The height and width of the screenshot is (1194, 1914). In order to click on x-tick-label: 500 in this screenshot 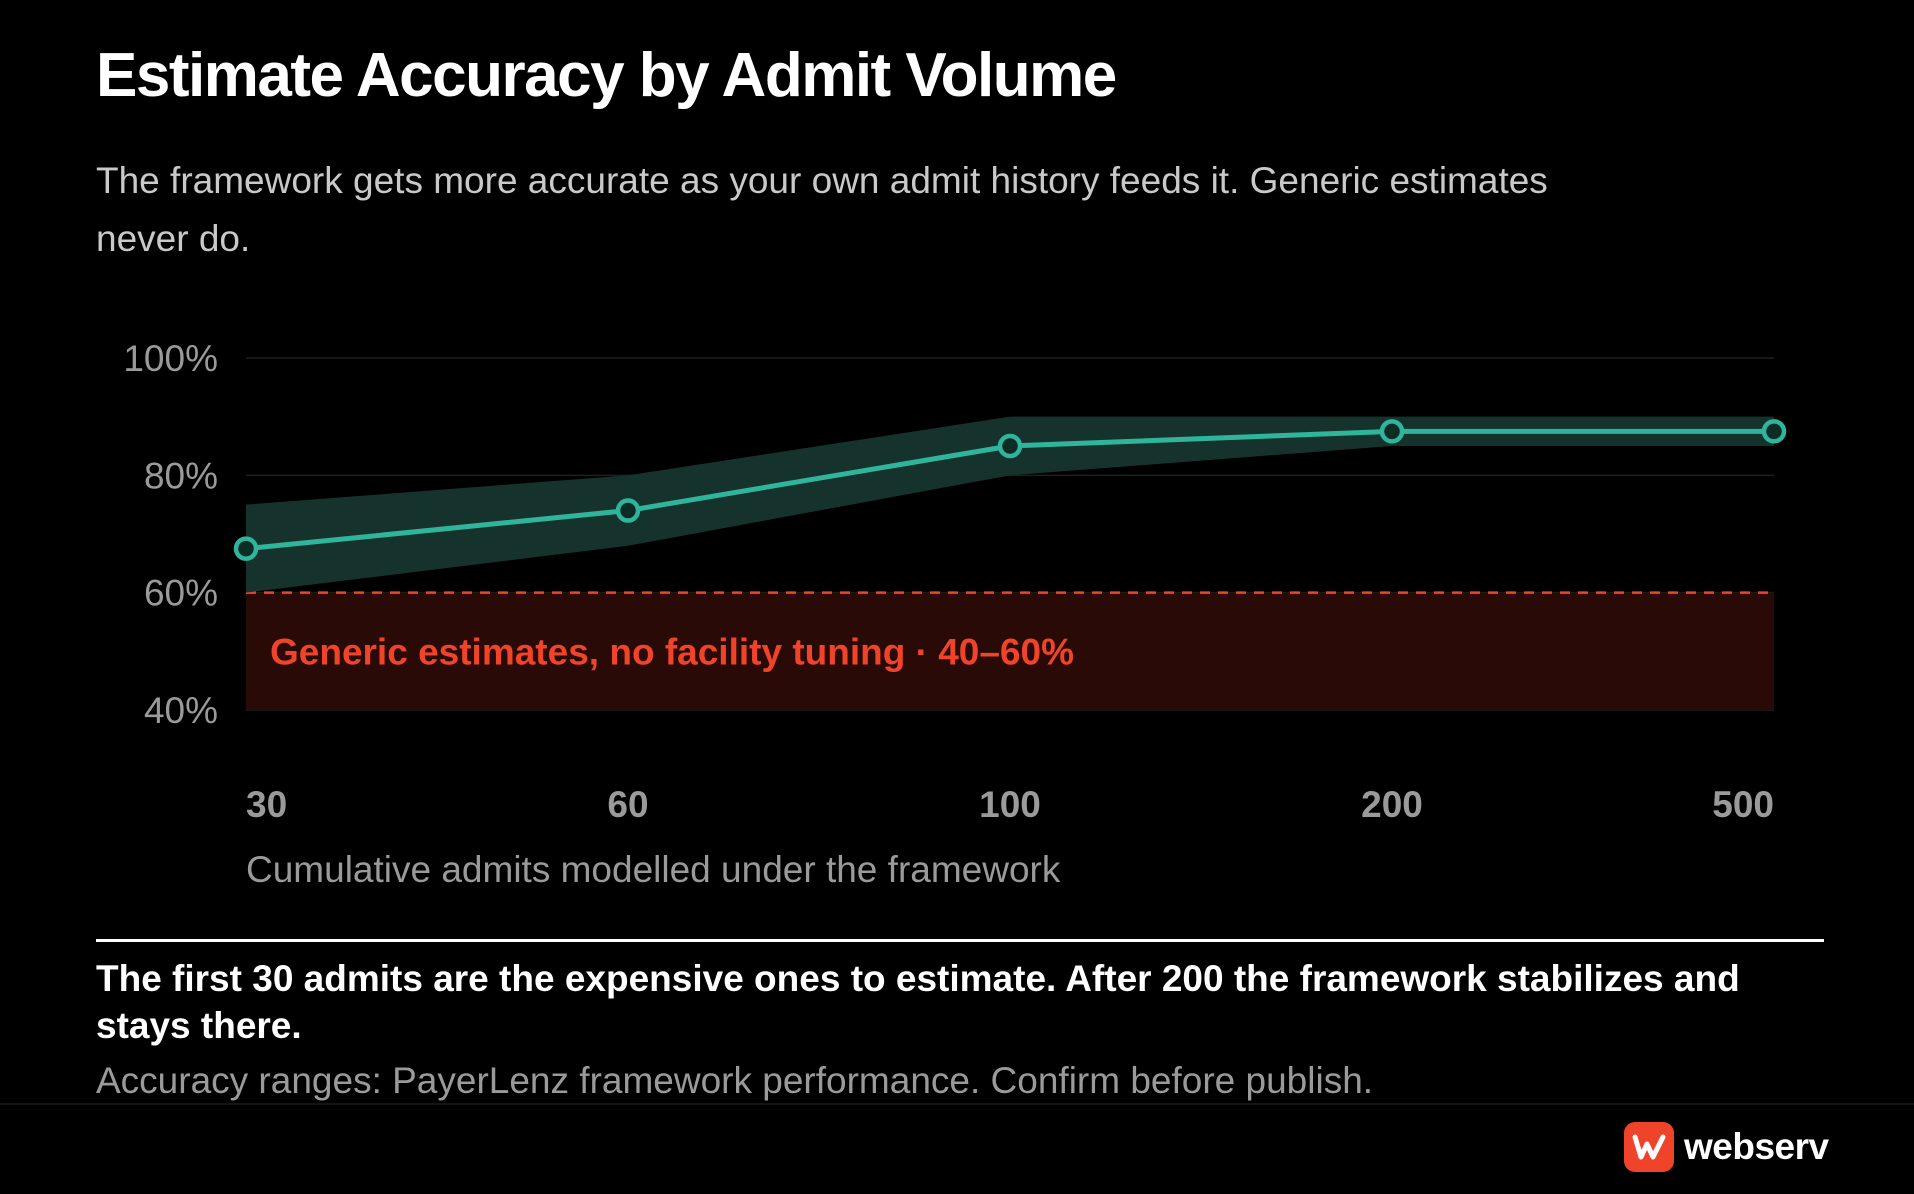, I will do `click(1743, 804)`.